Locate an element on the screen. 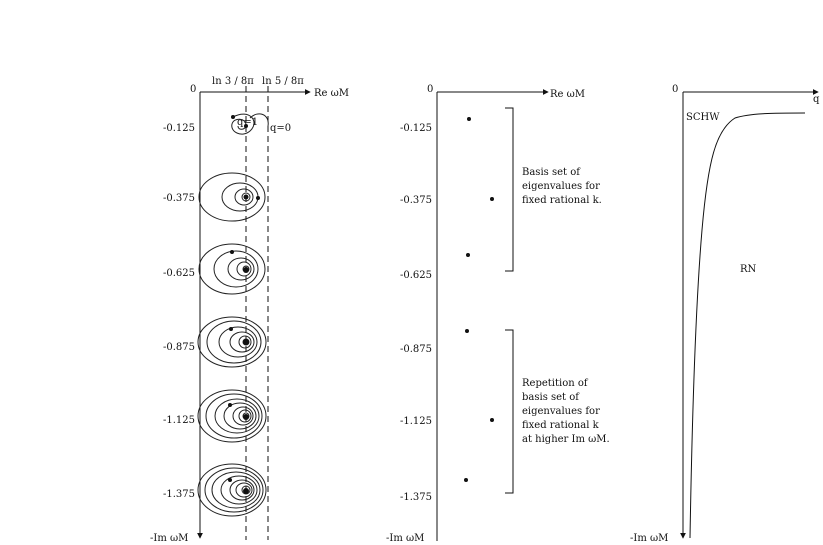  middle-y-axis-label: -Im ωM is located at coordinates (405, 538).